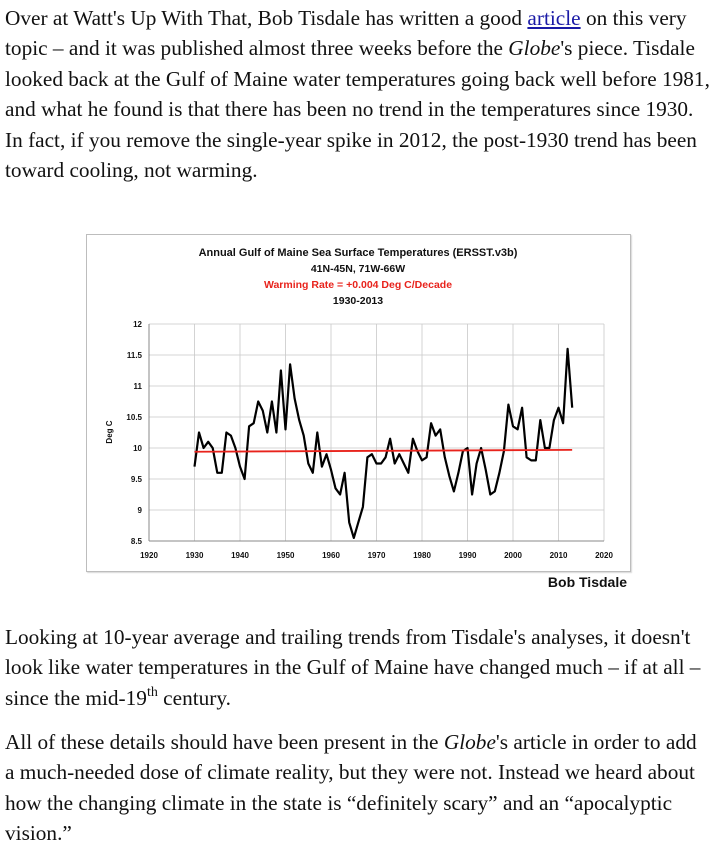 This screenshot has height=851, width=717. Describe the element at coordinates (135, 355) in the screenshot. I see `y-tick-label: 11.5` at that location.